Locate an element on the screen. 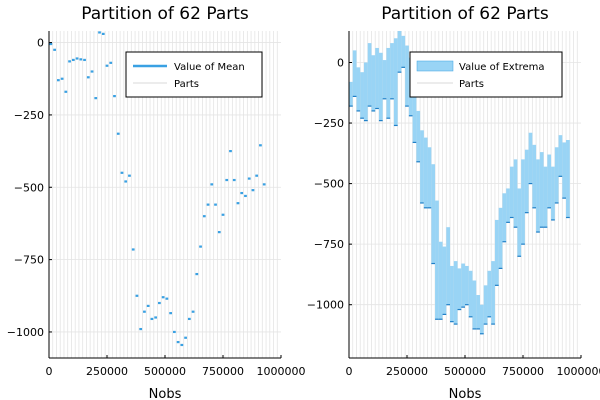 The height and width of the screenshot is (400, 600). extrema-chart-y-tick-label: −750 is located at coordinates (329, 244).